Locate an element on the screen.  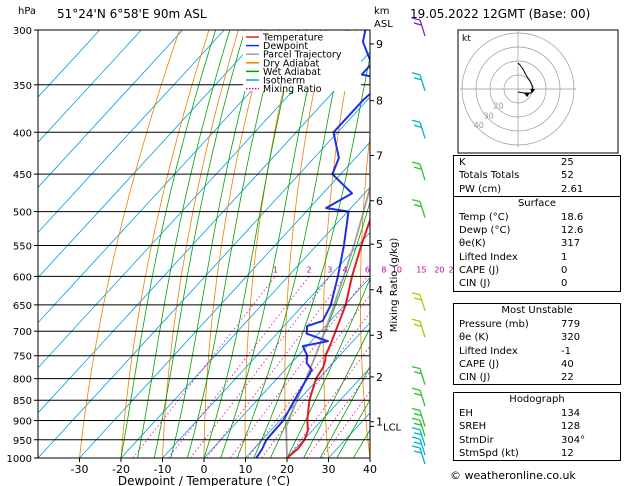
index-row-pw: PW (cm) 2.61 is located at coordinates (537, 189).